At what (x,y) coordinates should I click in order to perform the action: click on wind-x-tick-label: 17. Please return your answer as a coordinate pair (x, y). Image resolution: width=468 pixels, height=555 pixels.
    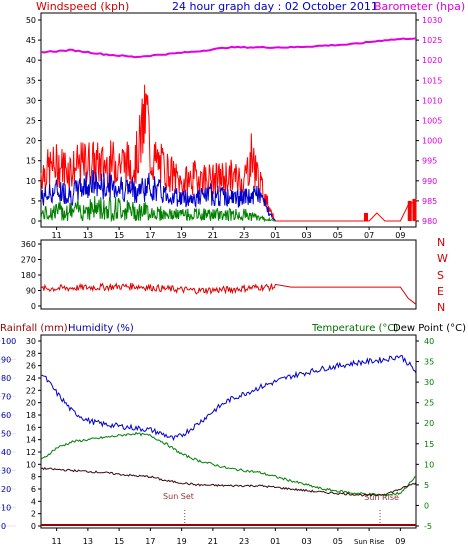
    Looking at the image, I should click on (150, 235).